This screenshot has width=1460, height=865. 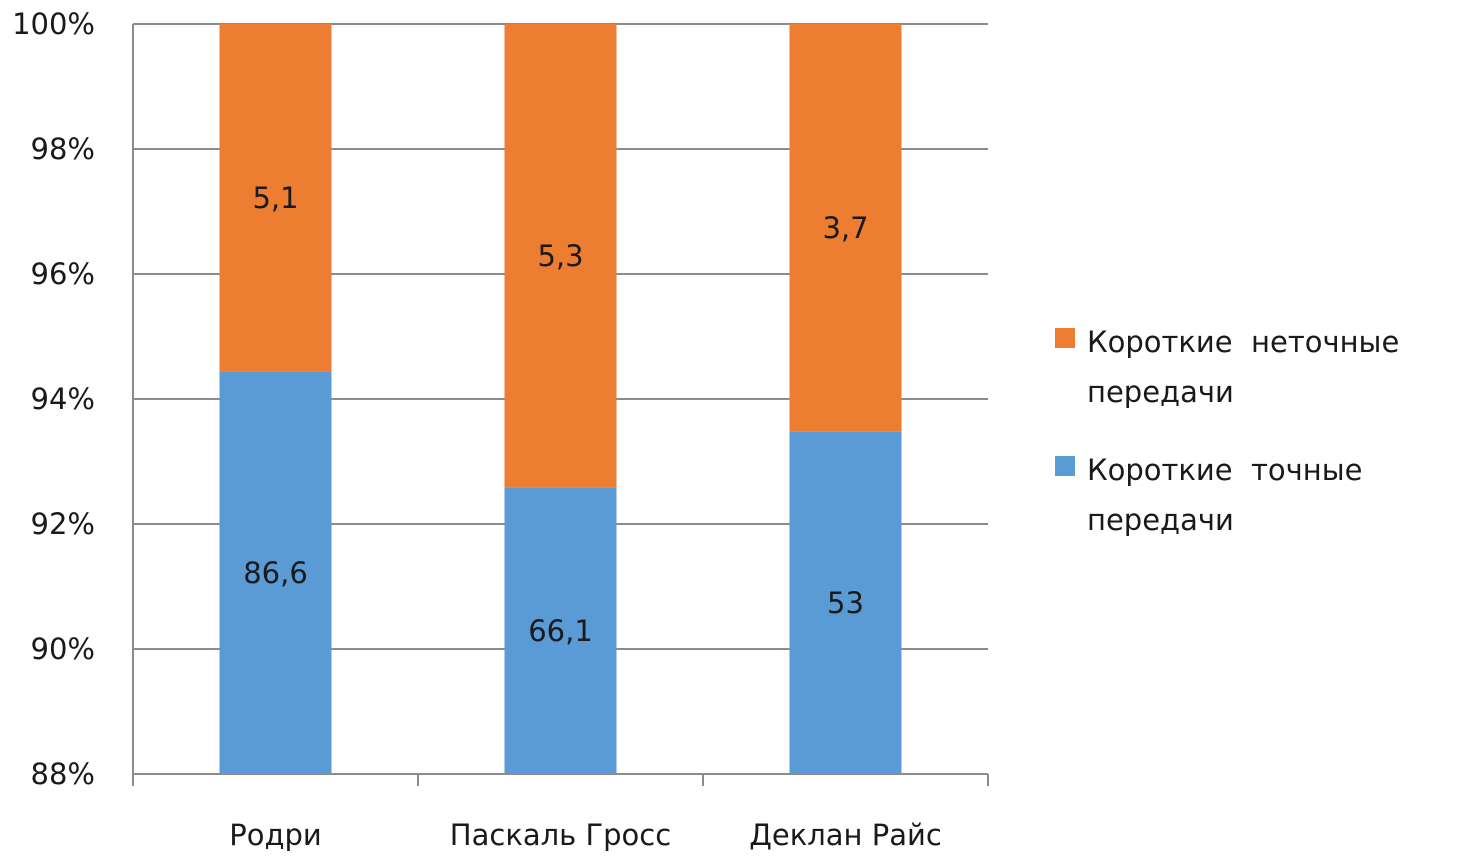 What do you see at coordinates (63, 774) in the screenshot?
I see `y-tick-label: 88%` at bounding box center [63, 774].